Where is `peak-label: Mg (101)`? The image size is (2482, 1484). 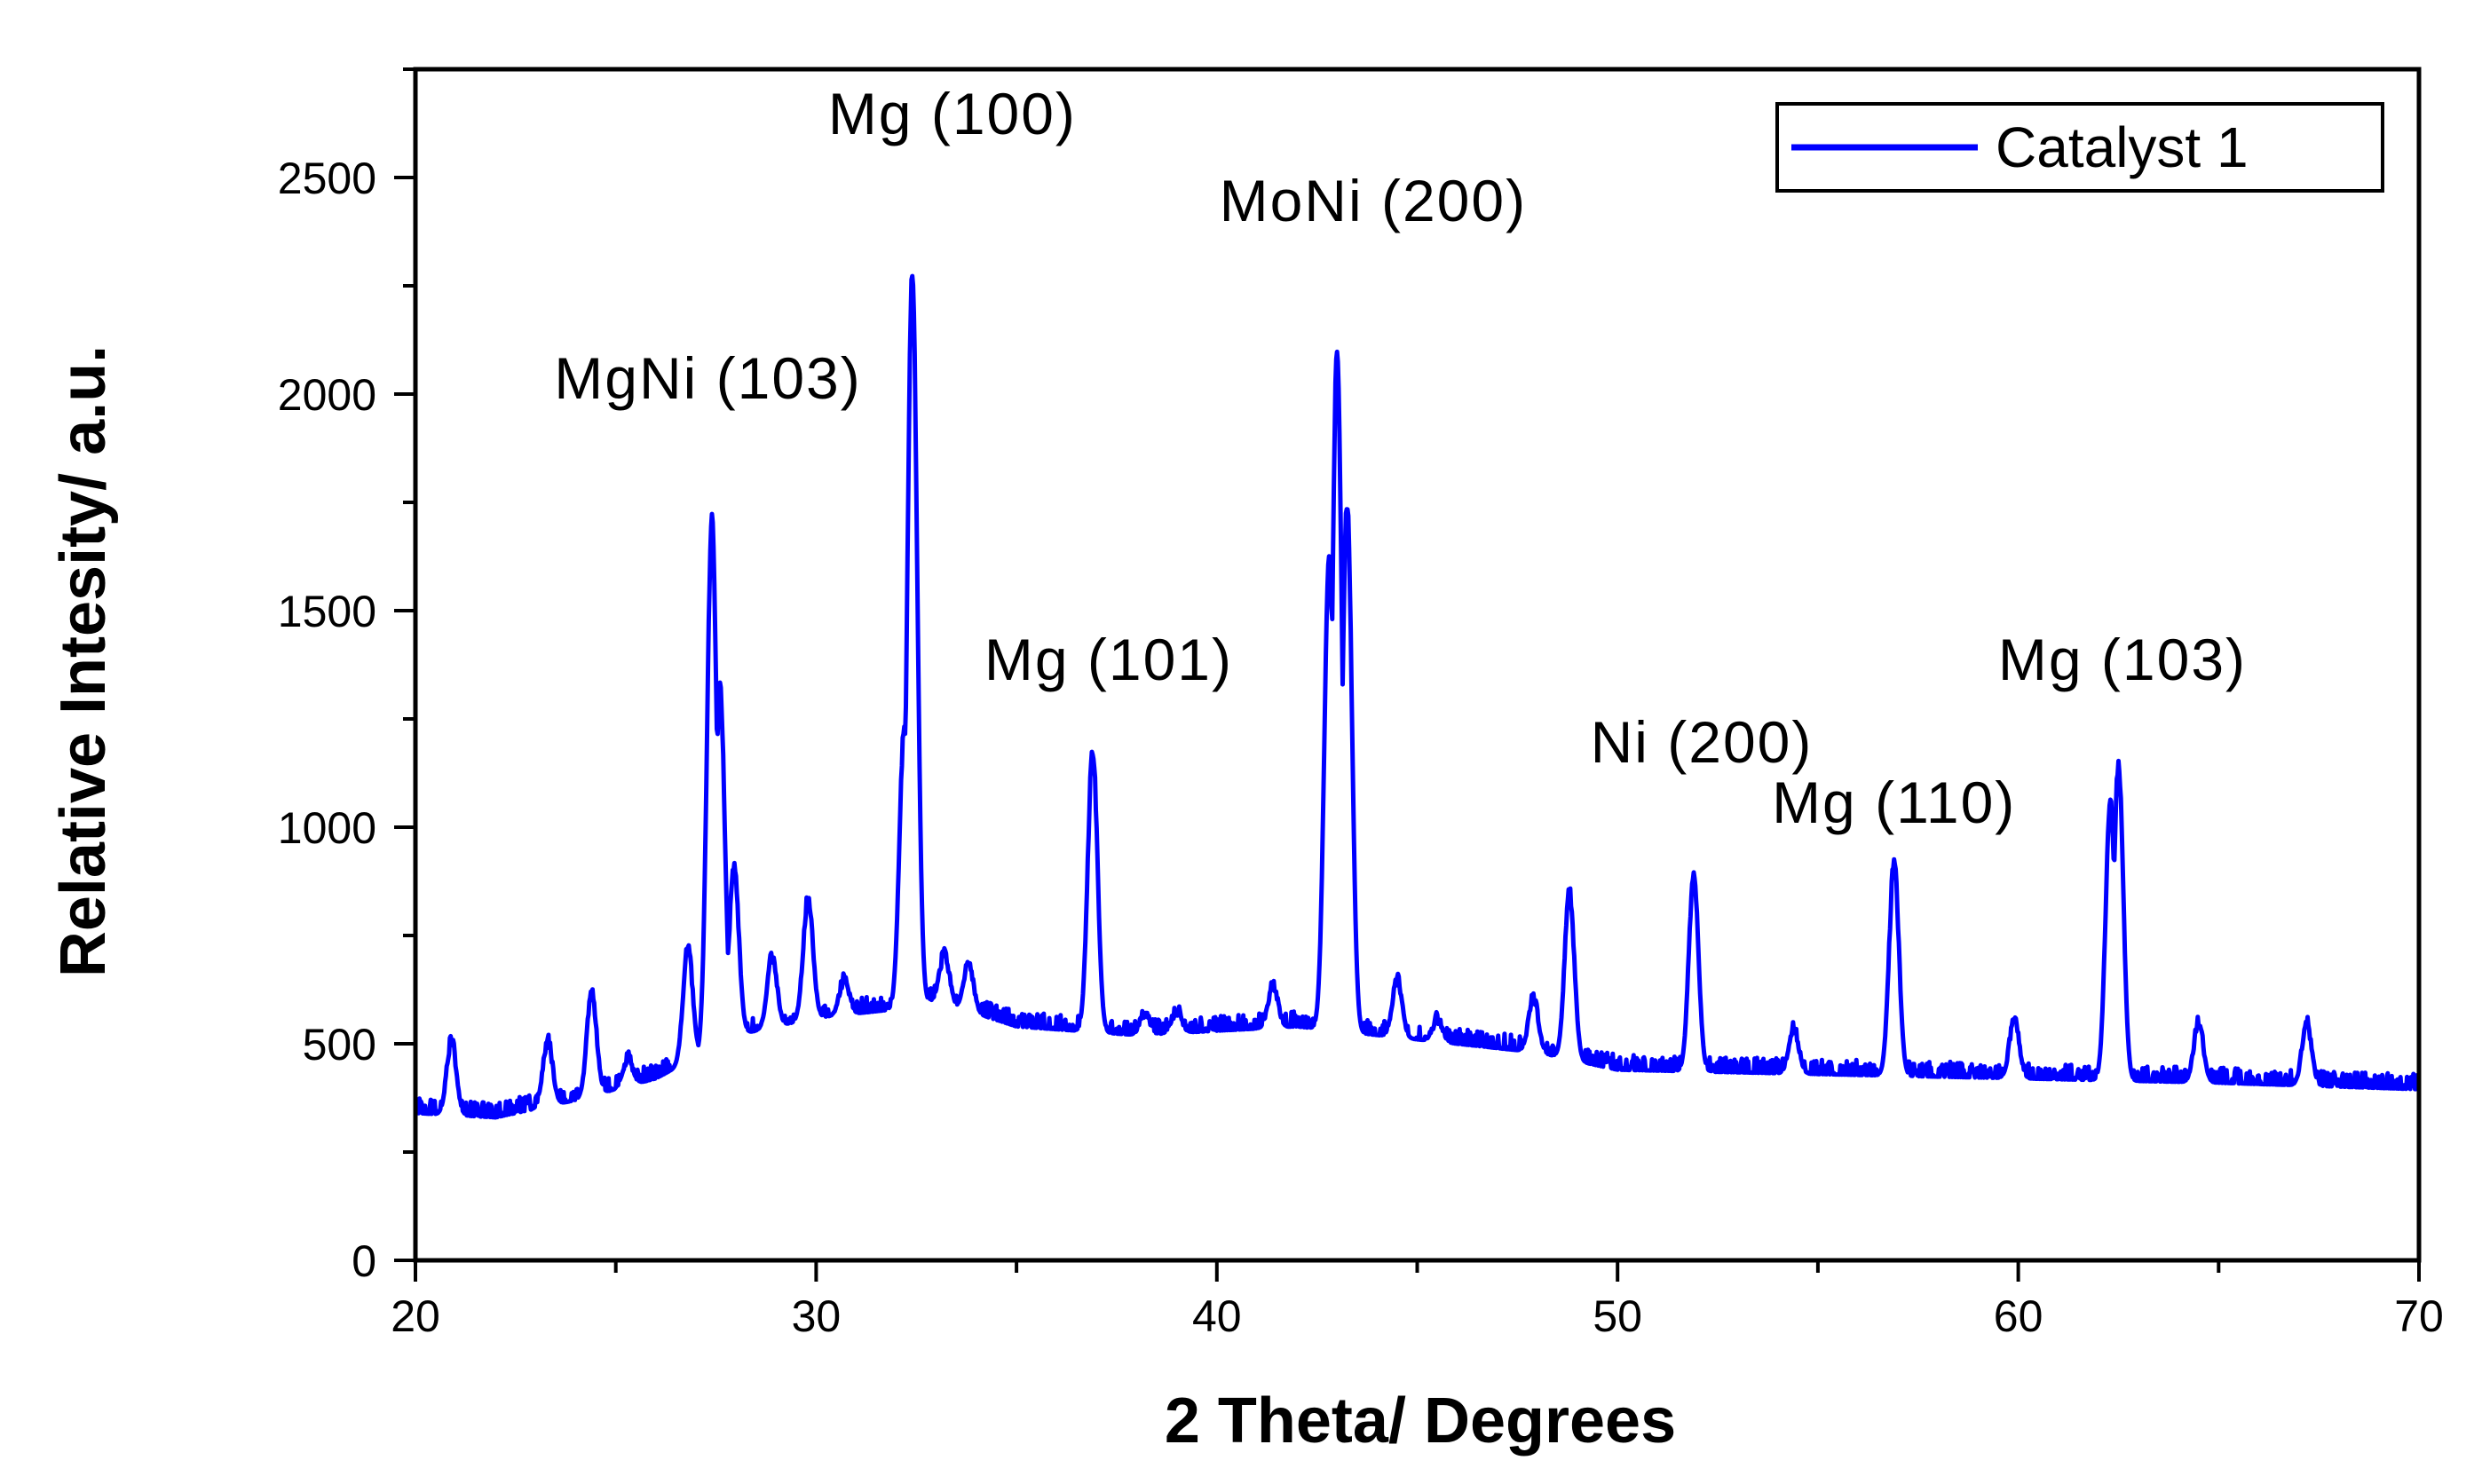
peak-label: Mg (101) is located at coordinates (1109, 660).